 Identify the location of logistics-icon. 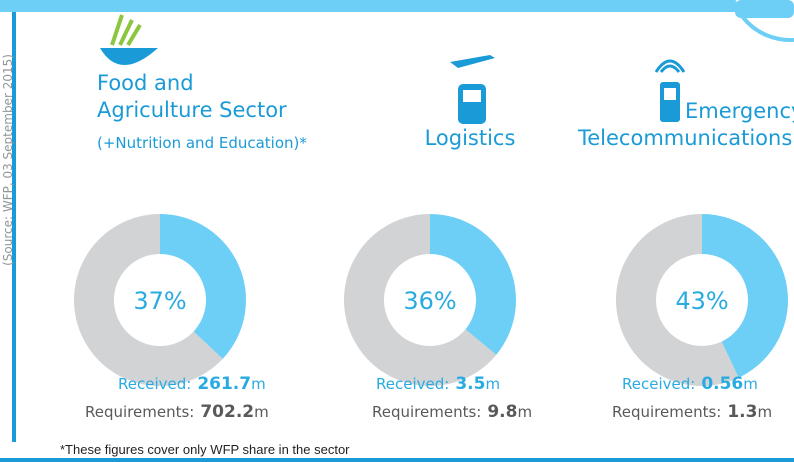
(472, 89).